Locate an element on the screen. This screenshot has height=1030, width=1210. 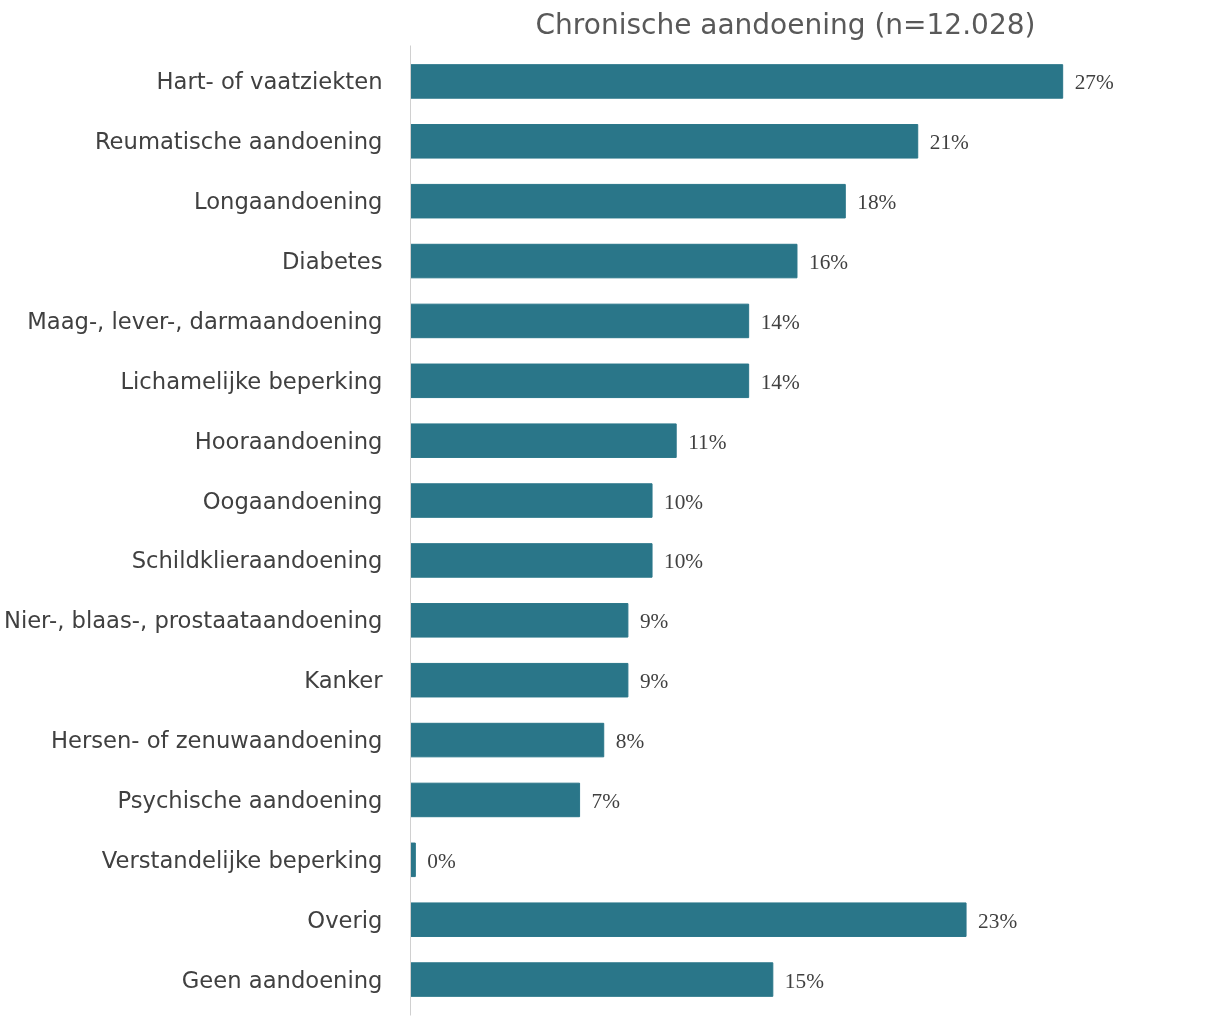
y-tick-label: Hooraandoening is located at coordinates (288, 440).